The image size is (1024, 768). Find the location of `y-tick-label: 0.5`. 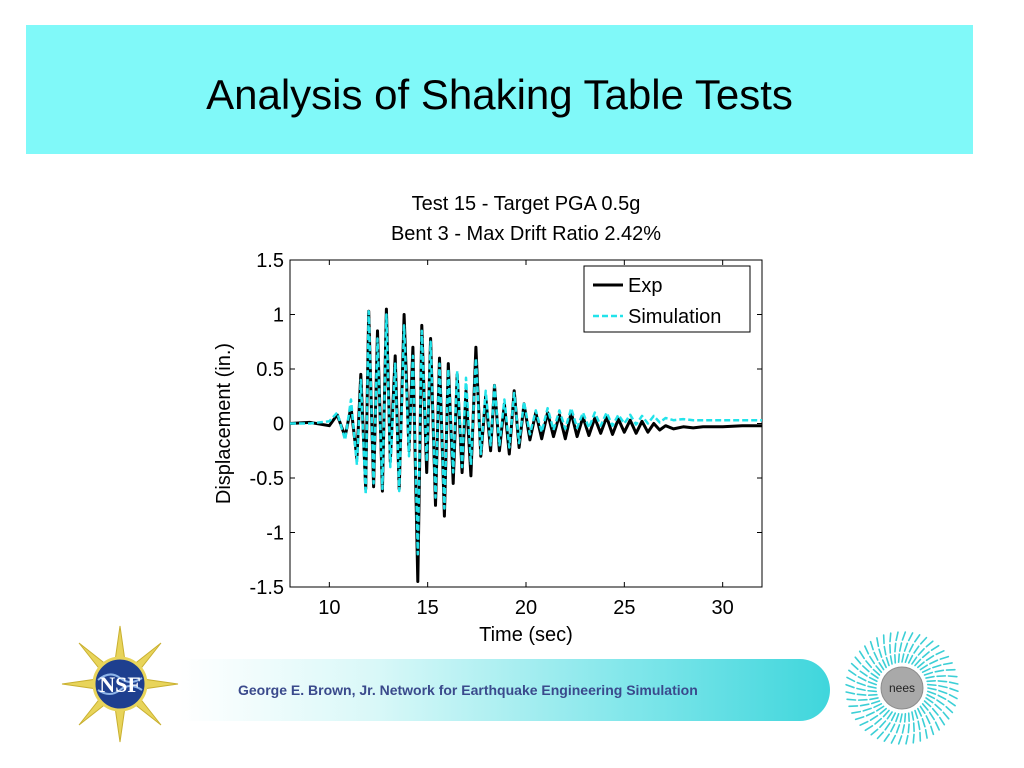

y-tick-label: 0.5 is located at coordinates (270, 370).